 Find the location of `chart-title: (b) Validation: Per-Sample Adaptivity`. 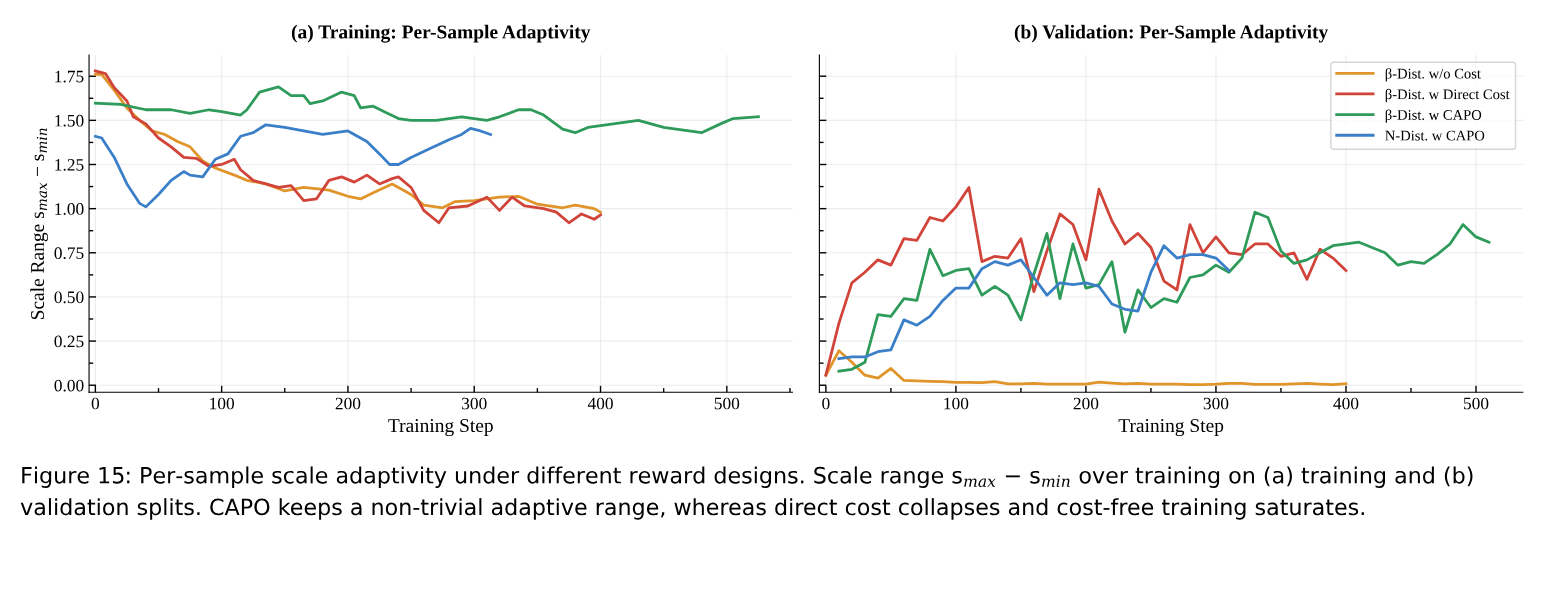

chart-title: (b) Validation: Per-Sample Adaptivity is located at coordinates (1171, 33).